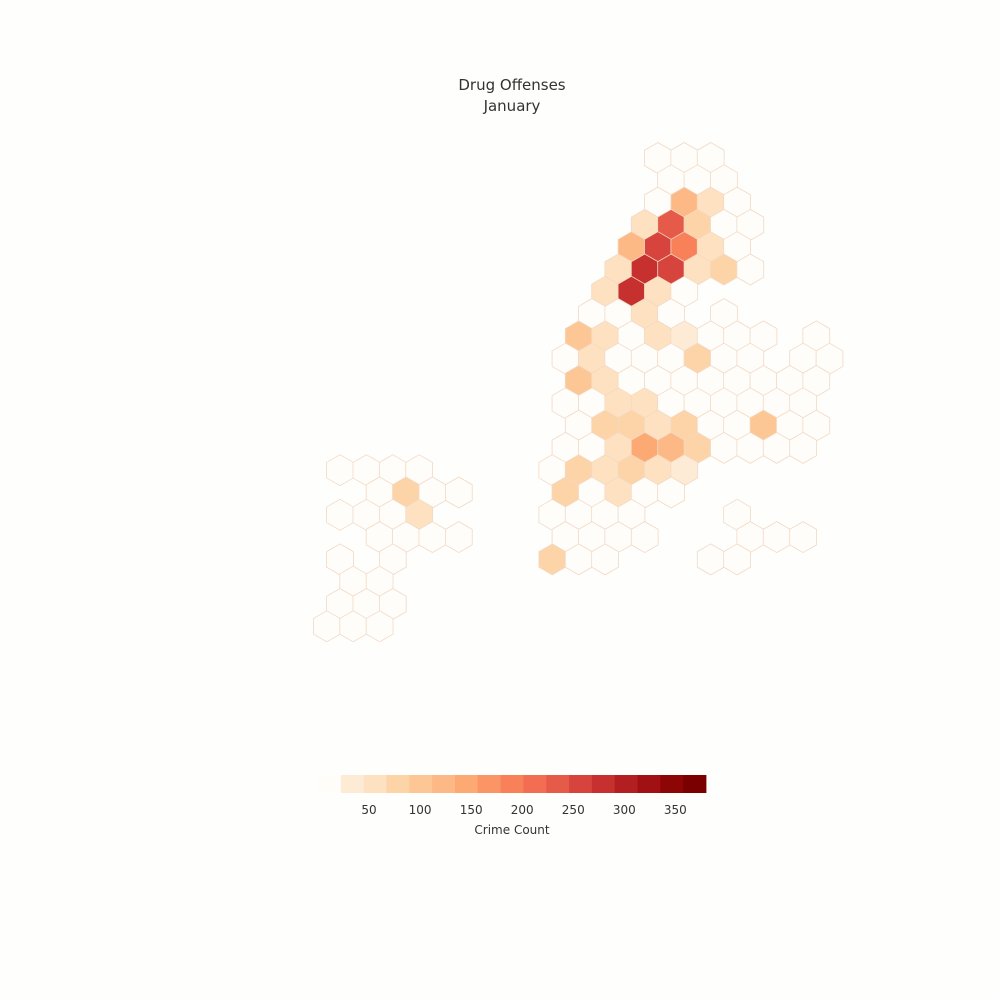  I want to click on colorbar-swatches, so click(512, 784).